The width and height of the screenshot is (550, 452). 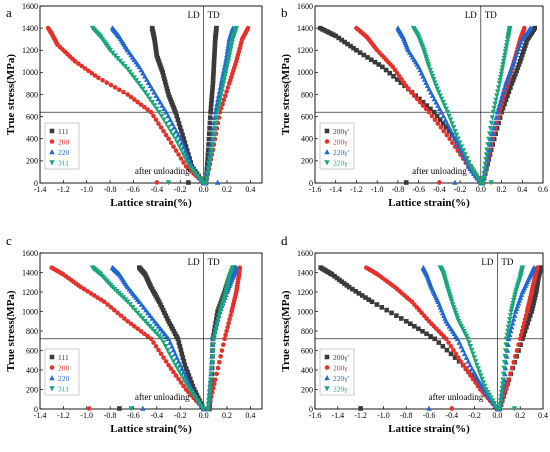 I want to click on x-tick-label: 0.2, so click(x=227, y=415).